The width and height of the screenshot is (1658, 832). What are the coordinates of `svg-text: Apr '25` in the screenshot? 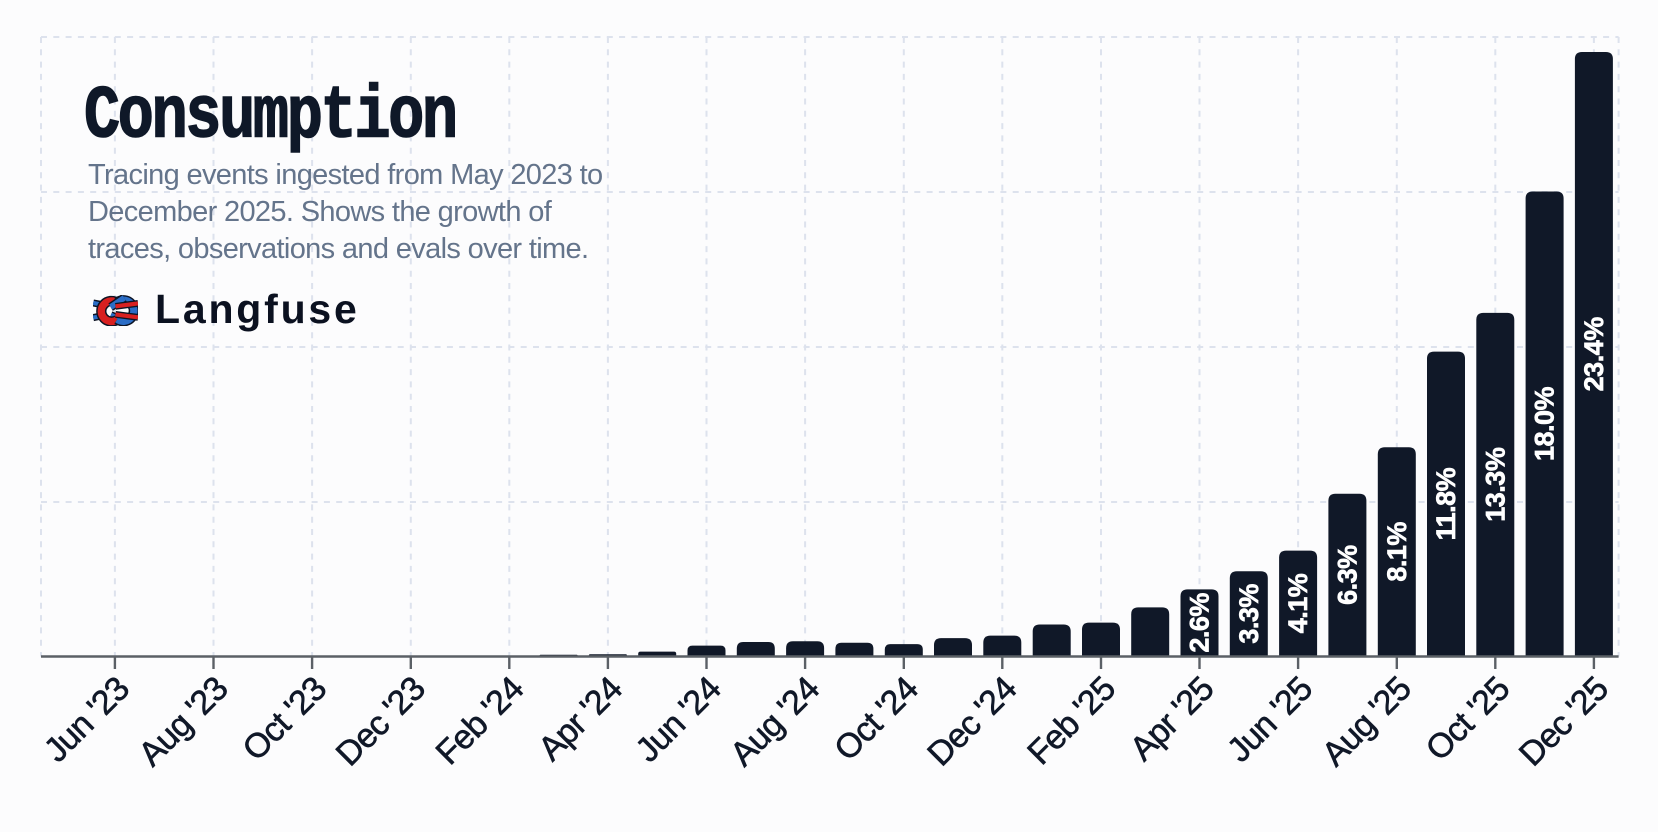 It's located at (1172, 719).